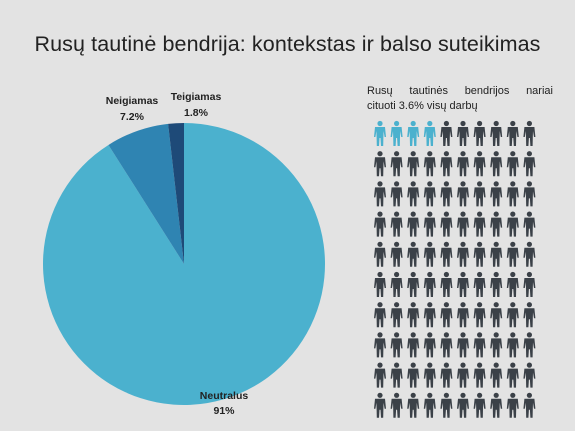 Image resolution: width=575 pixels, height=431 pixels. Describe the element at coordinates (422, 106) in the screenshot. I see `note-line-2: cituoti 3.6% visų darbų` at that location.